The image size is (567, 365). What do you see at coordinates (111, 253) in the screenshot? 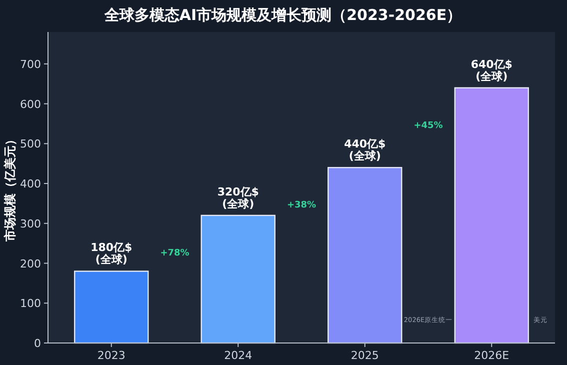
I see `data-label: 180亿$ (全球)` at bounding box center [111, 253].